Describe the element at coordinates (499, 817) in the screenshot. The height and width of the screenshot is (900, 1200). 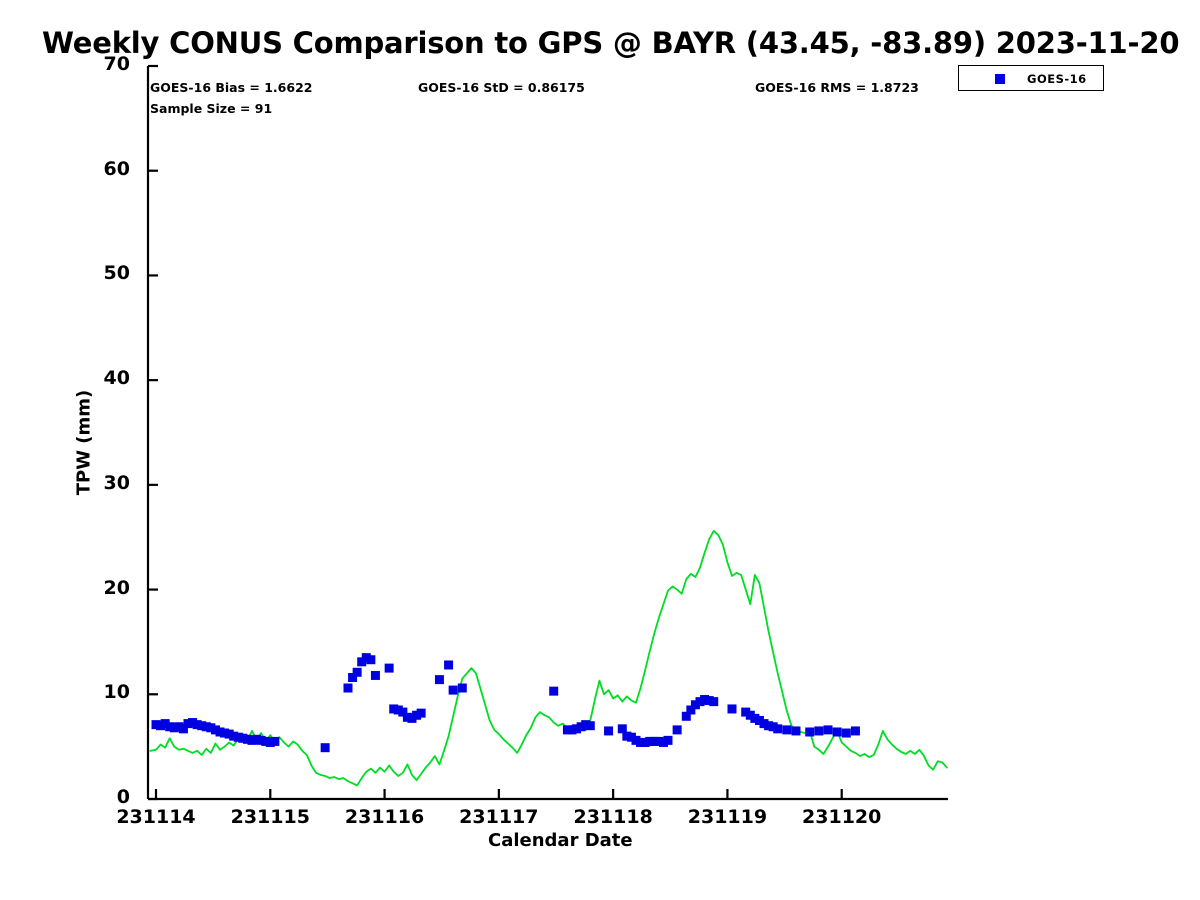
I see `x-tick-label: 231117` at that location.